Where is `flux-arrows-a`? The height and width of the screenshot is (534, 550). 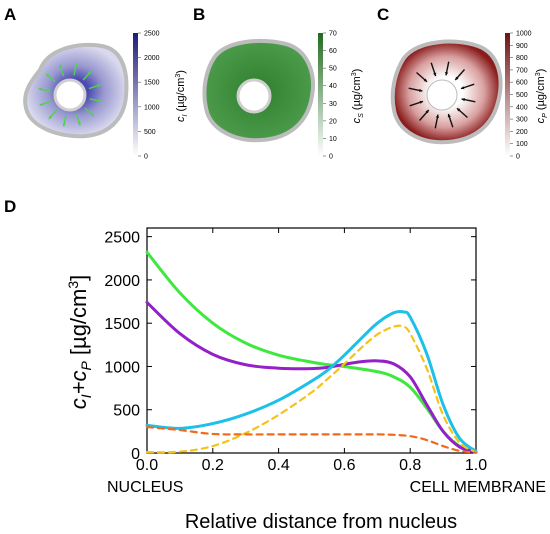
flux-arrows-a is located at coordinates (70, 95).